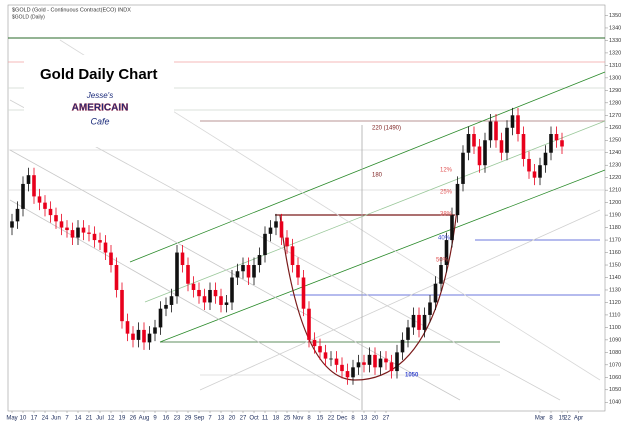  Describe the element at coordinates (144, 419) in the screenshot. I see `x-tick-label: Aug` at that location.